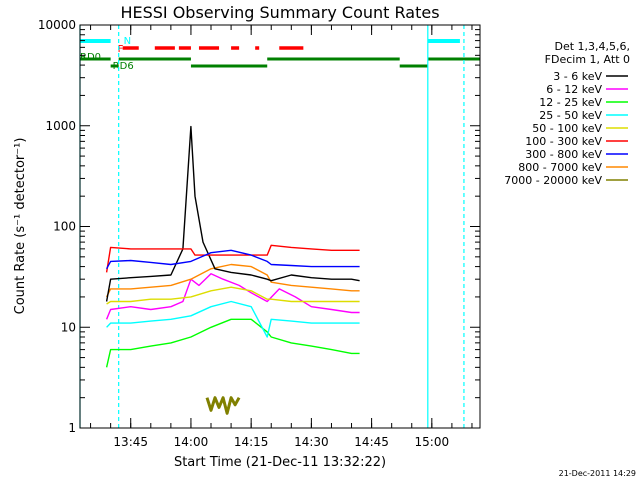 This screenshot has width=640, height=480. What do you see at coordinates (233, 319) in the screenshot?
I see `series-line-25-50-kev` at bounding box center [233, 319].